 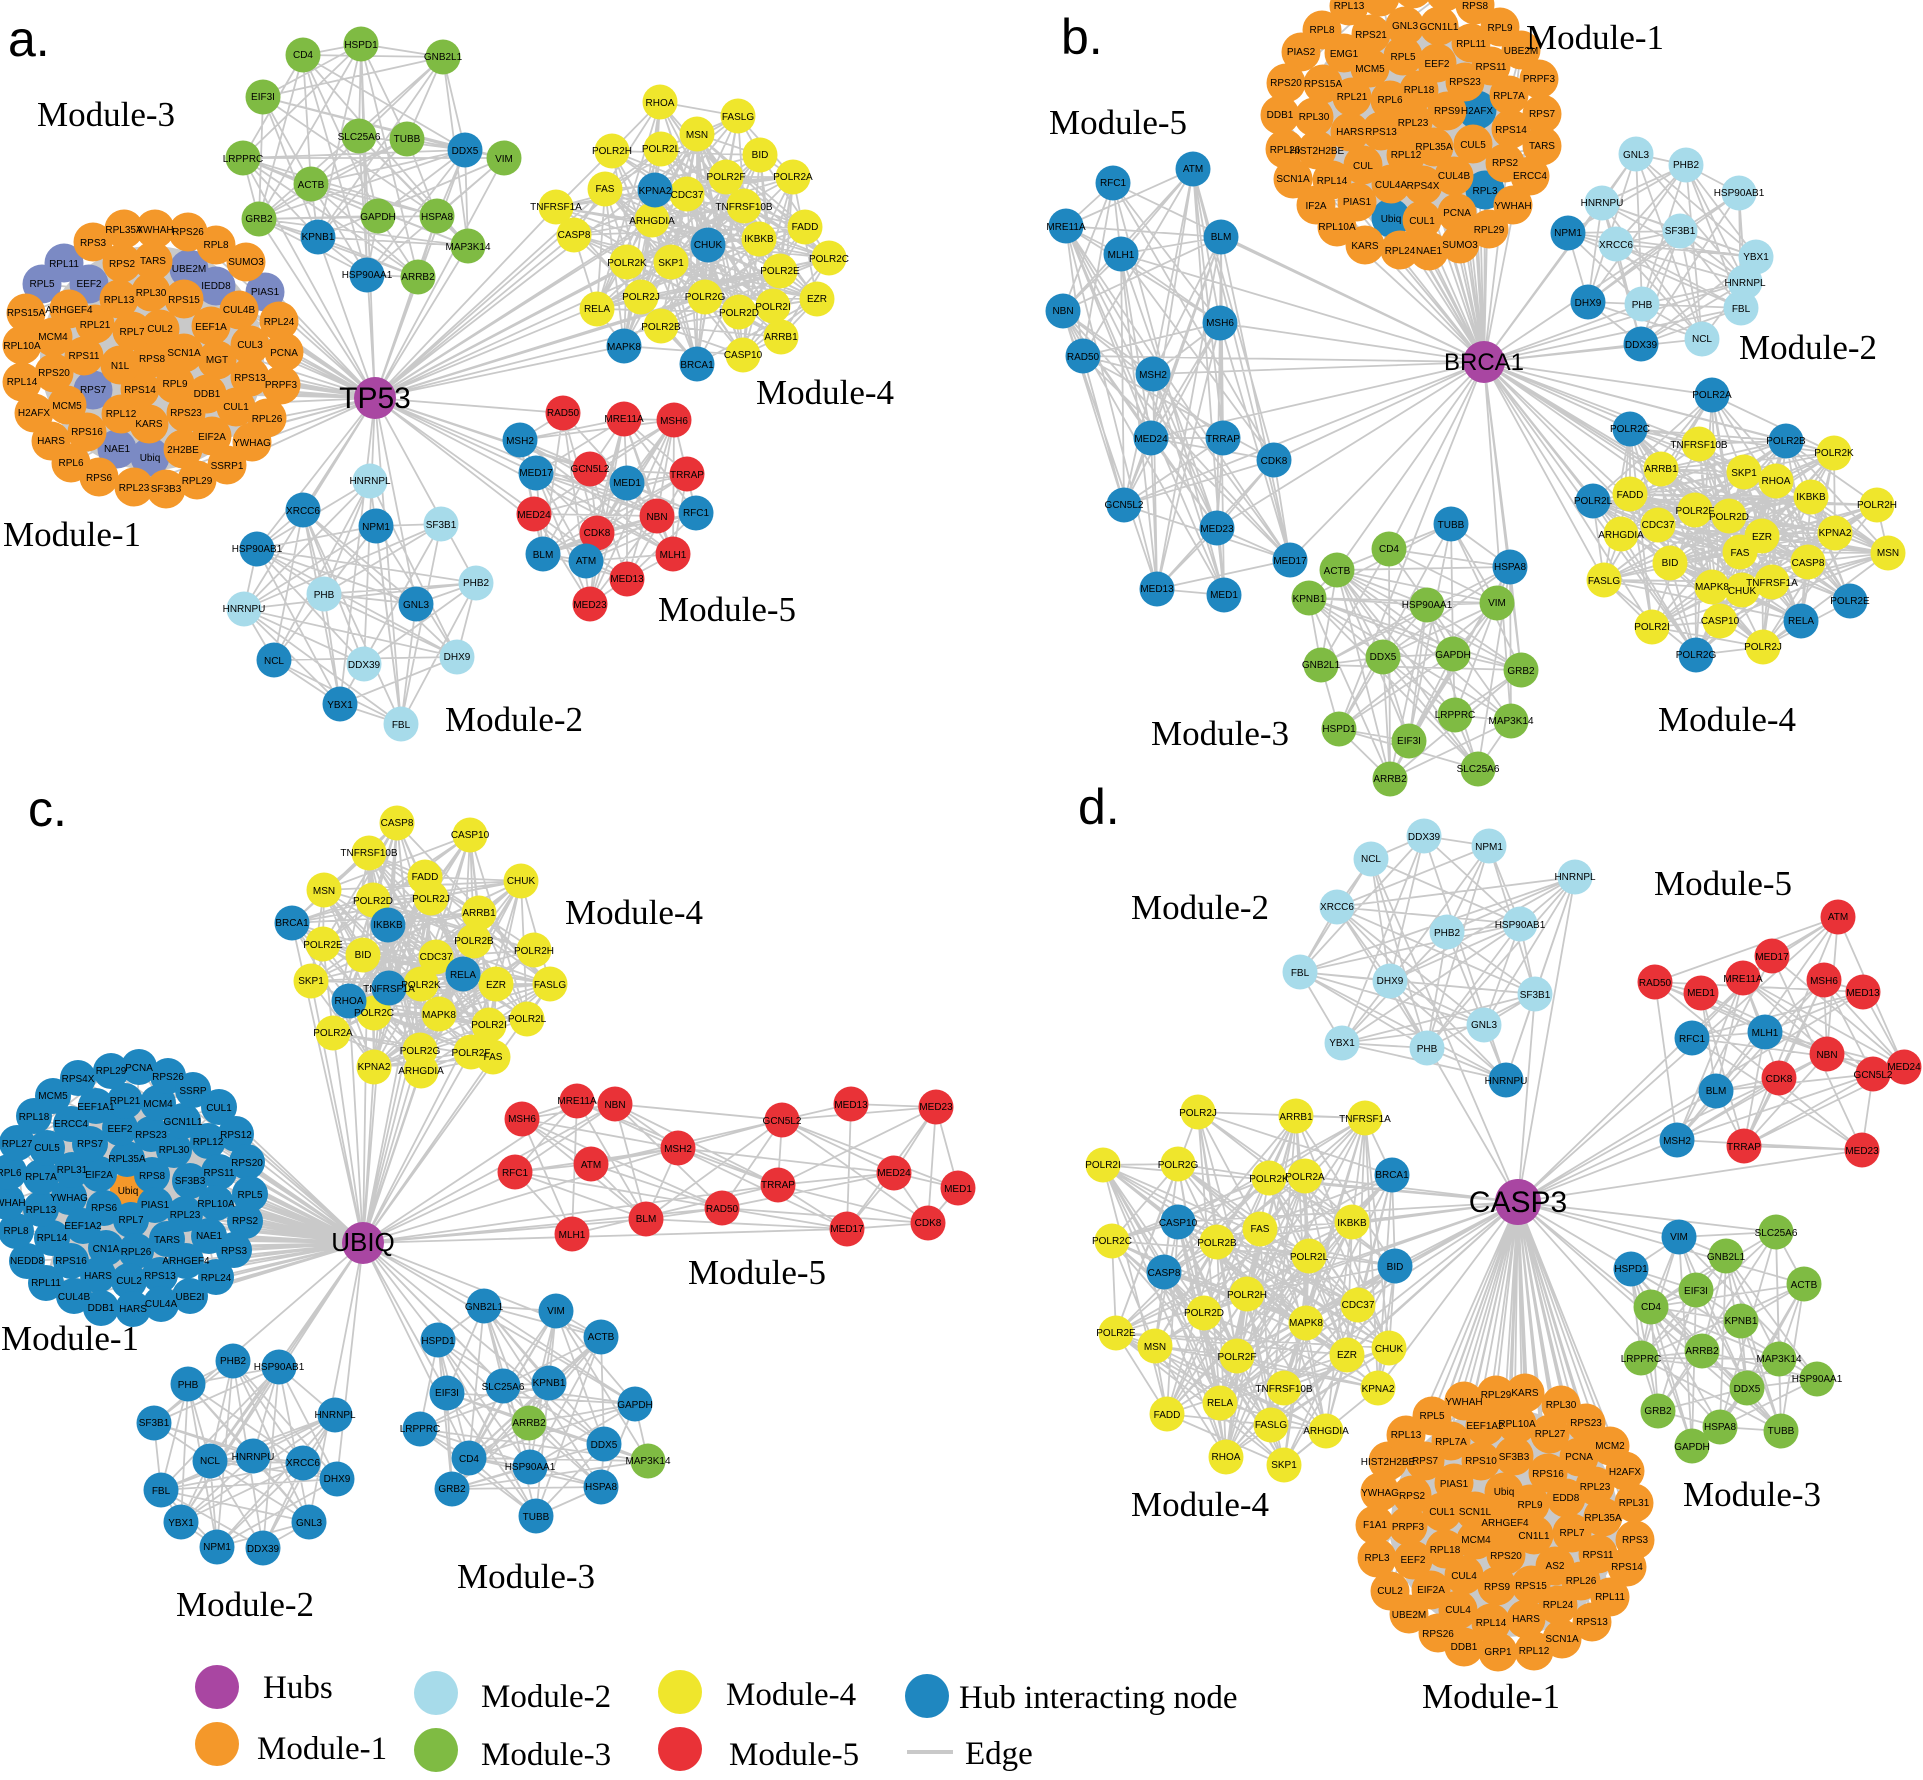 What do you see at coordinates (1317, 151) in the screenshot?
I see `svg-text: HIST2H2BE` at bounding box center [1317, 151].